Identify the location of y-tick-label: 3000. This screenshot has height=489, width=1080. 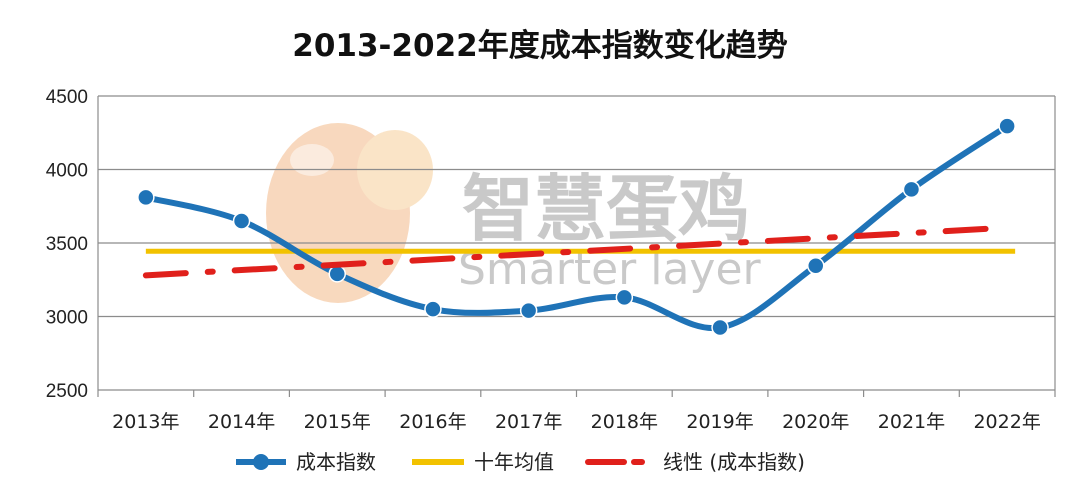
(67, 318).